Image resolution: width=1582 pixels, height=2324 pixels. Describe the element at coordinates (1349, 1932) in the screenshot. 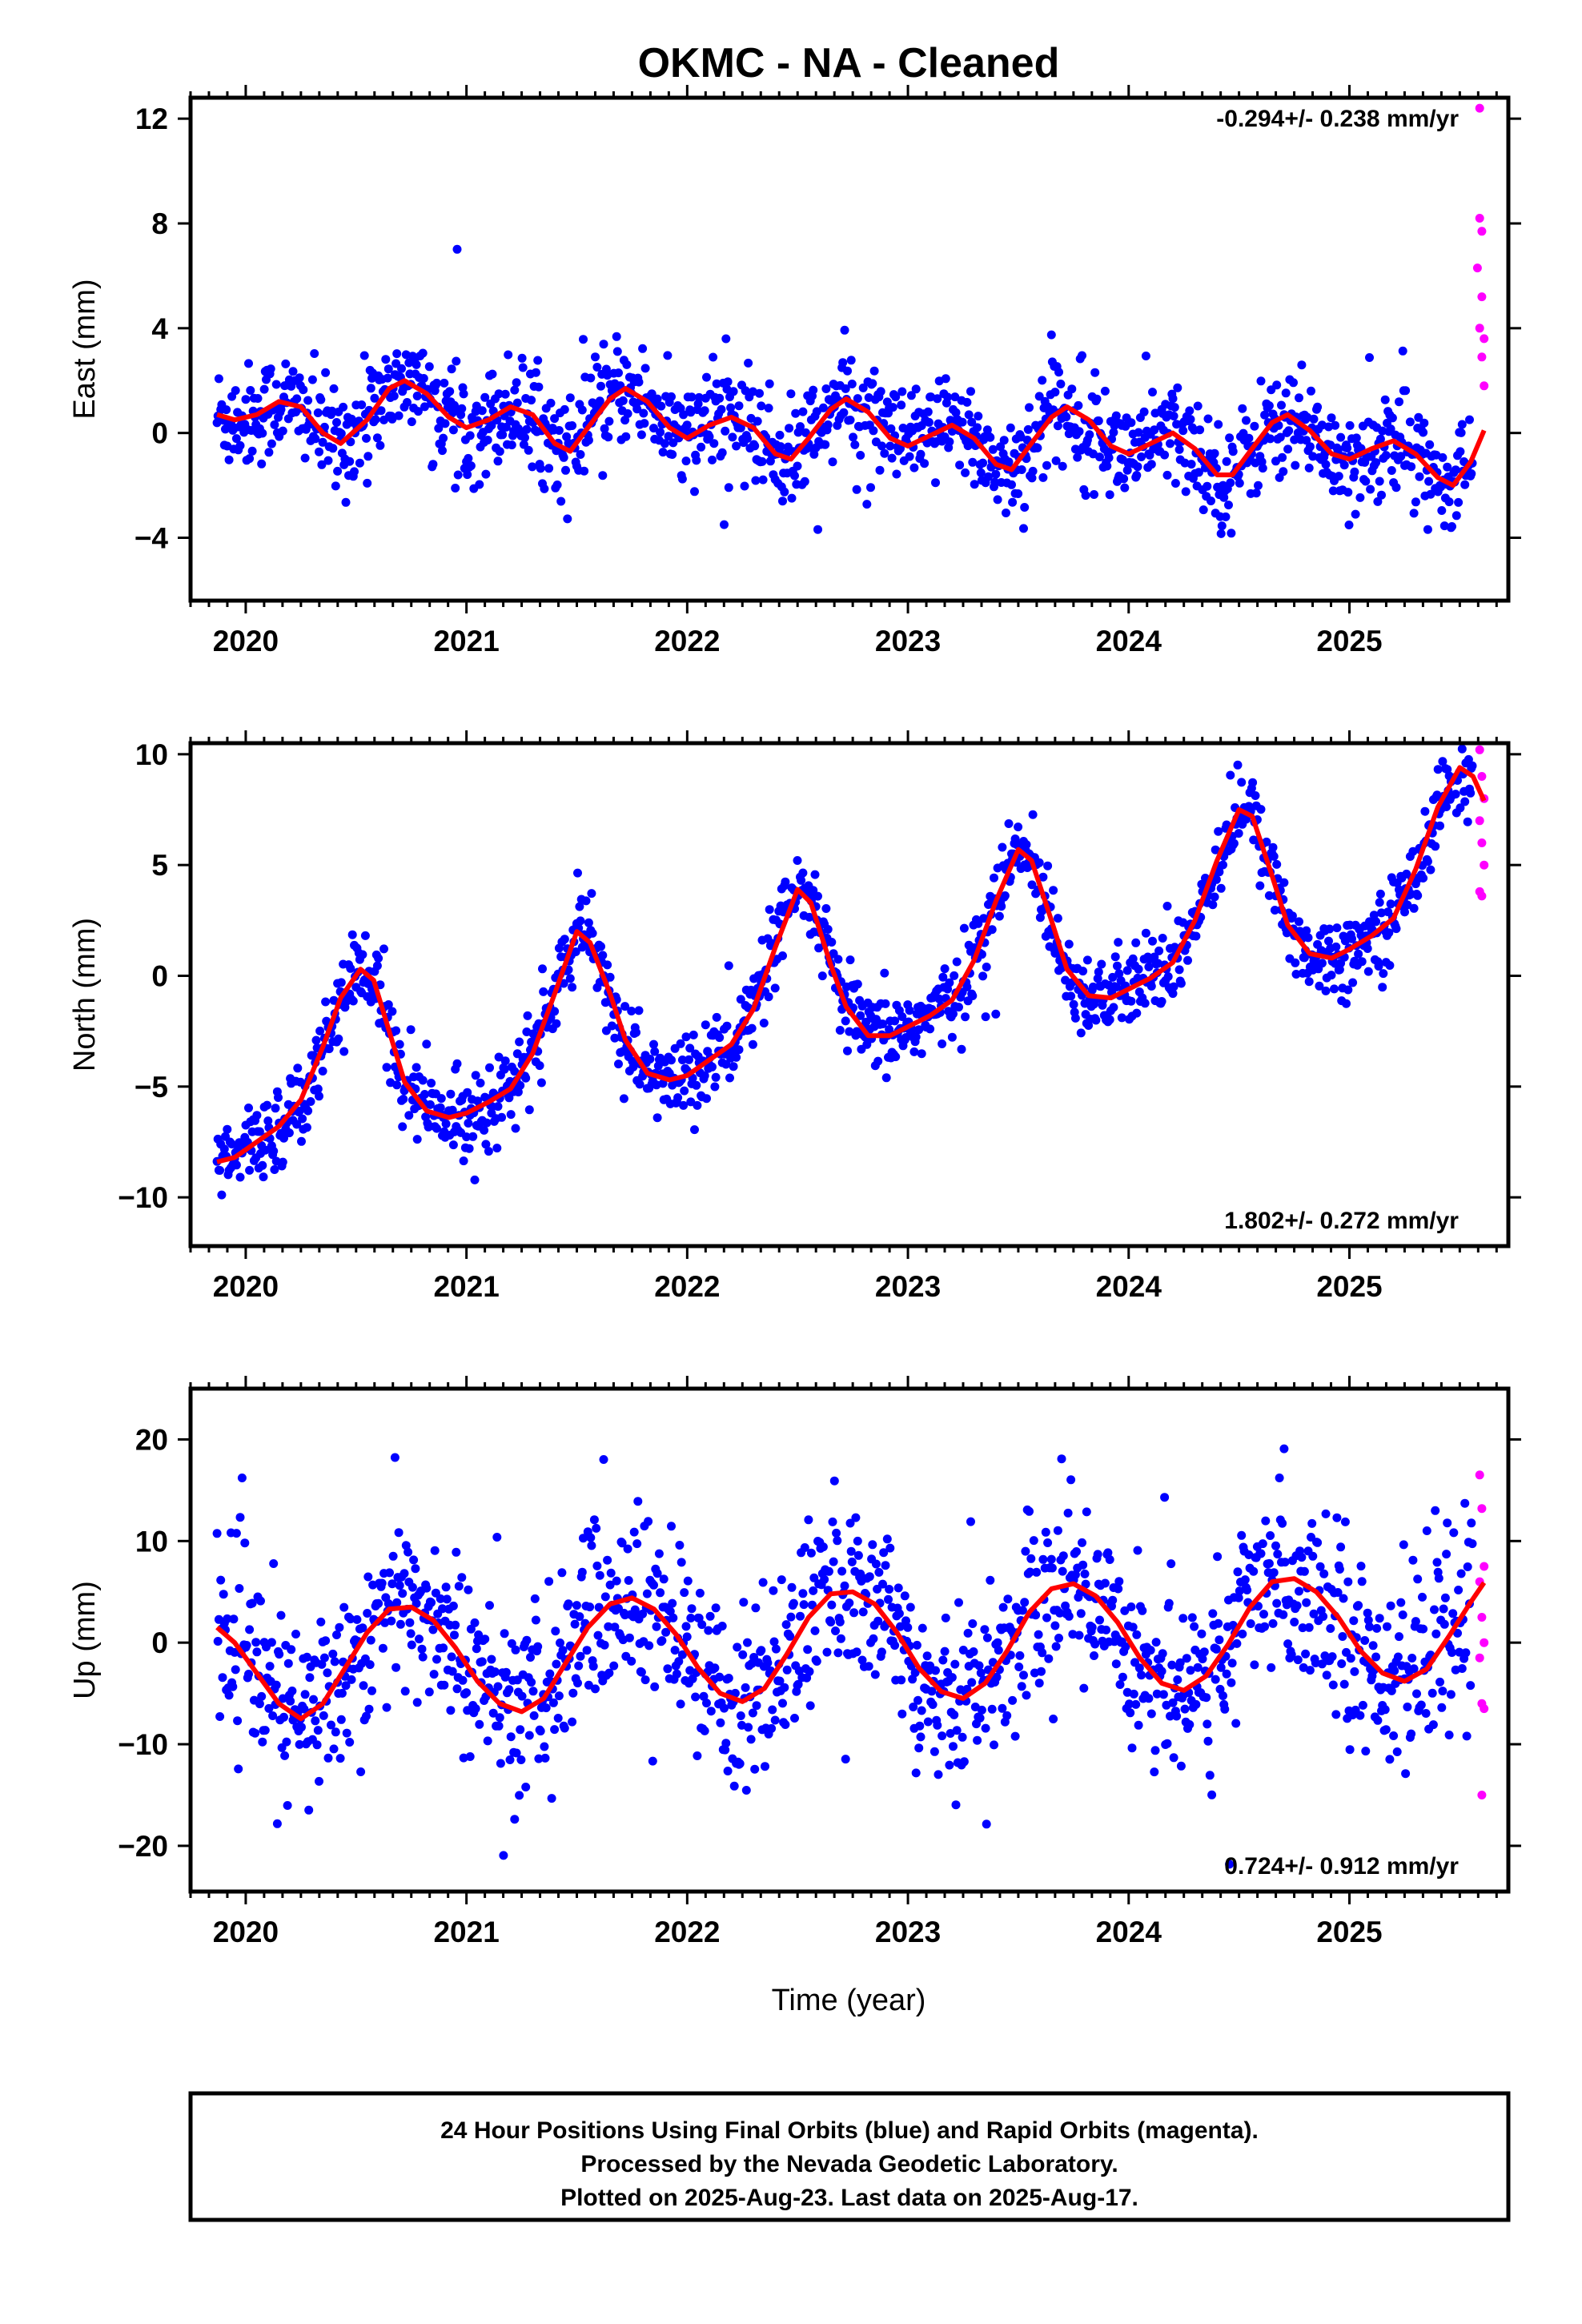

I see `x-tick-label: 2025` at that location.